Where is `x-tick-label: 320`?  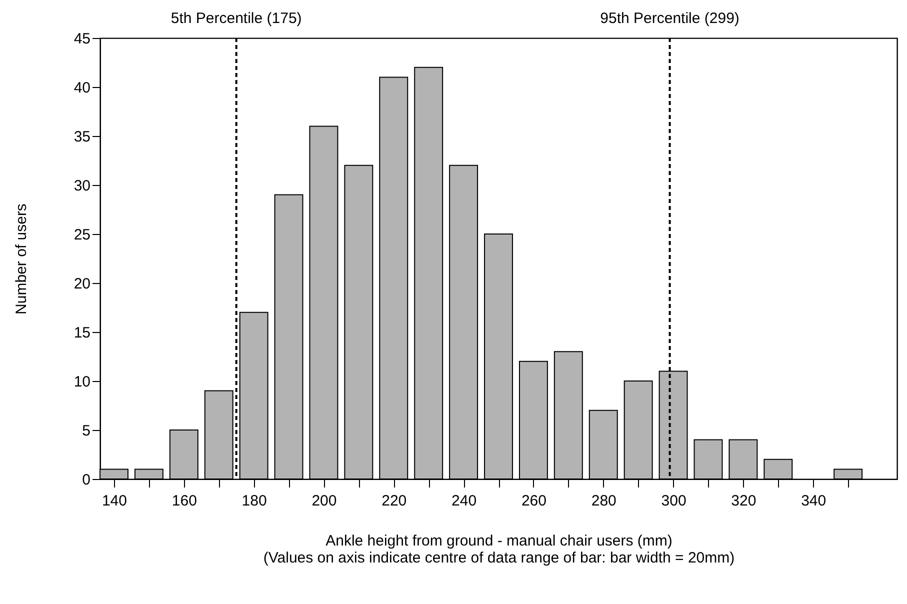 x-tick-label: 320 is located at coordinates (743, 501).